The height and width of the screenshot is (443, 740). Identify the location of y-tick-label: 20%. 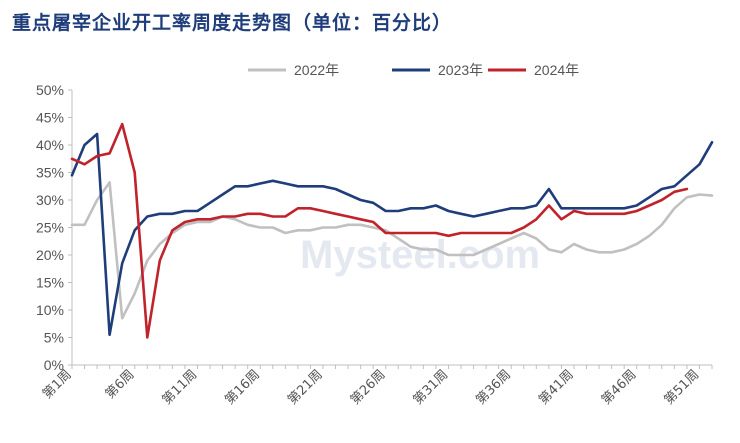
(50, 255).